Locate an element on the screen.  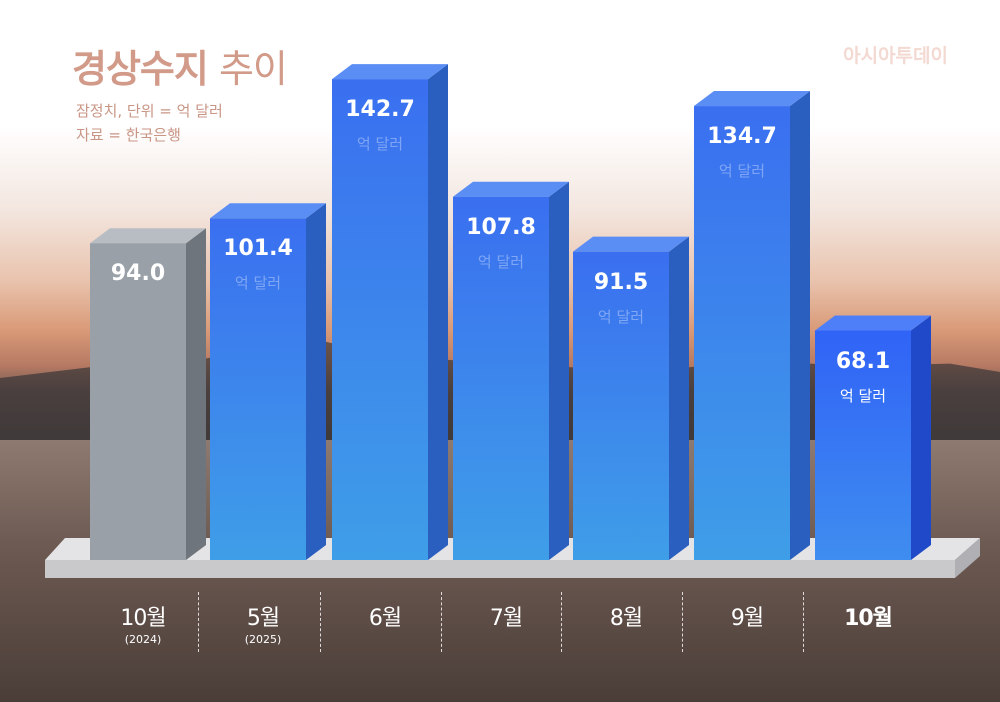
logo-watermark: 아시아투데이 is located at coordinates (895, 56).